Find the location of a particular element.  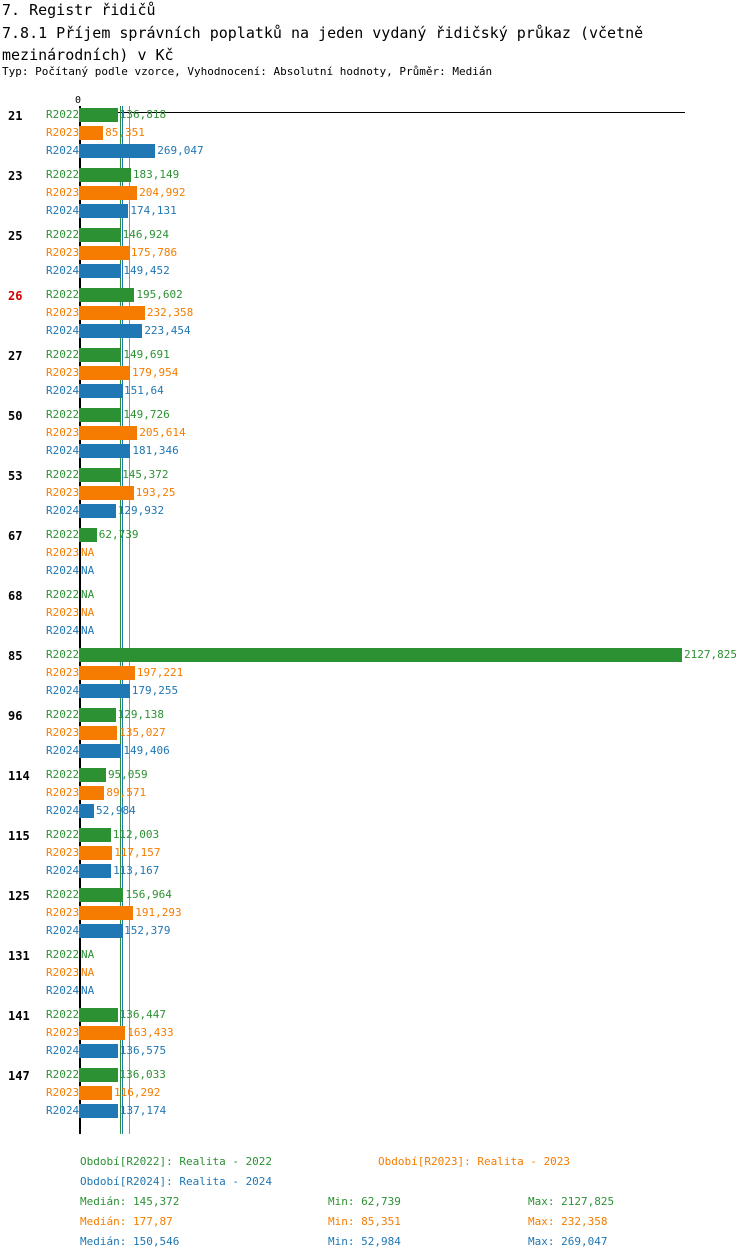

bar-96-R2022 is located at coordinates (97, 715).